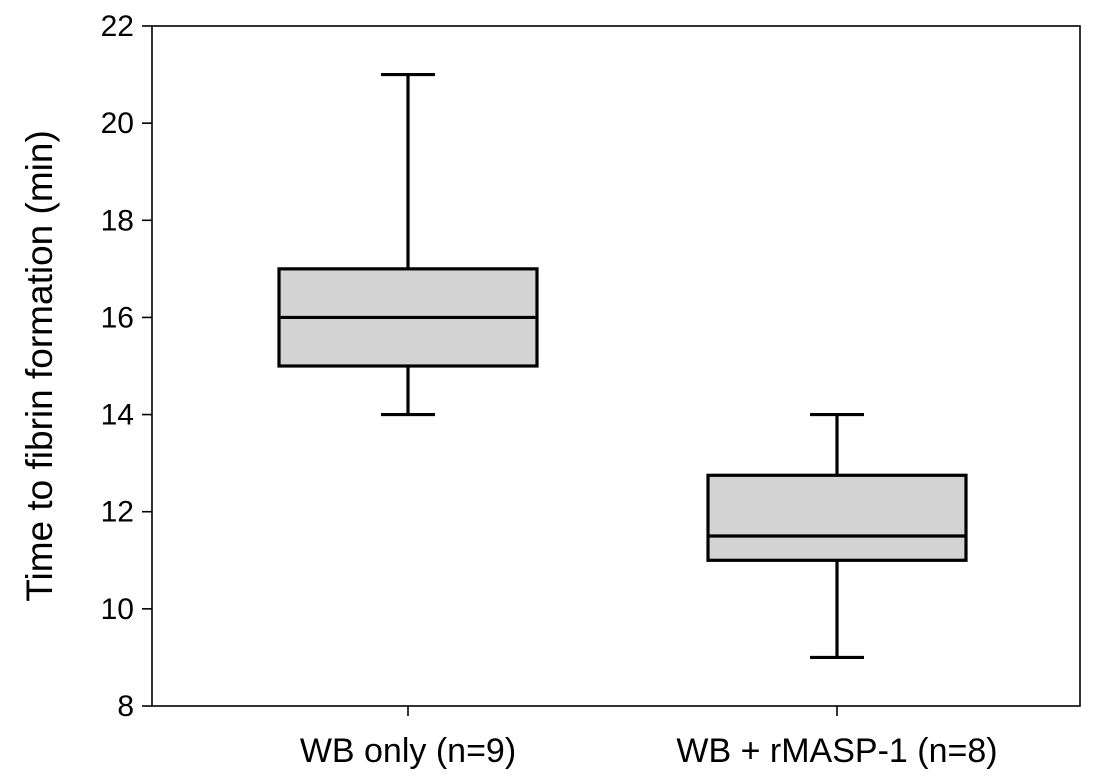 The height and width of the screenshot is (777, 1099). What do you see at coordinates (836, 751) in the screenshot?
I see `x-category-label: WB + rMASP-1 (n=8)` at bounding box center [836, 751].